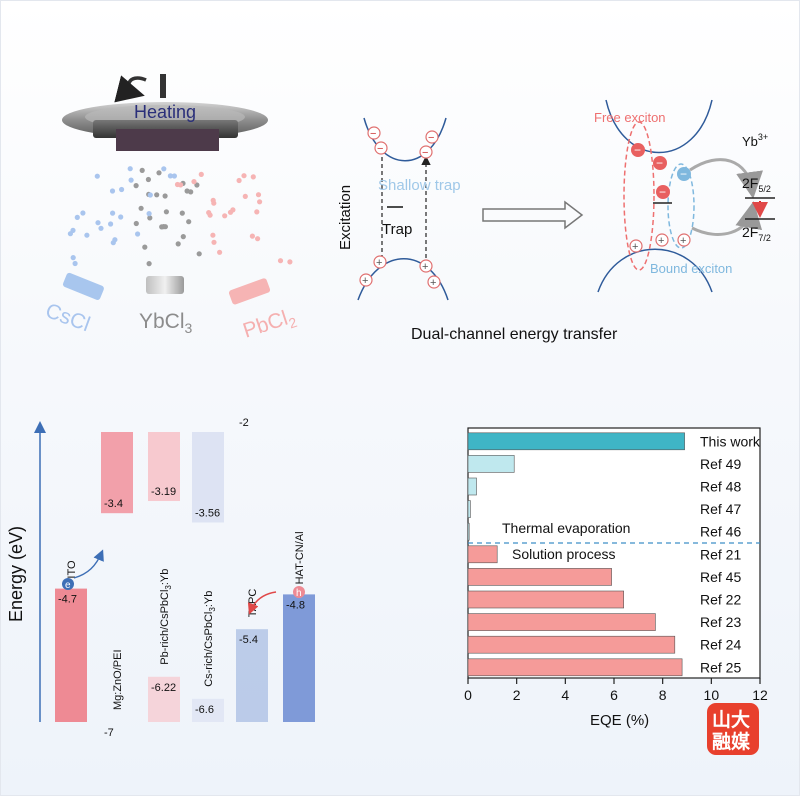 This screenshot has height=796, width=800. What do you see at coordinates (163, 688) in the screenshot?
I see `homo-value: -6.22` at bounding box center [163, 688].